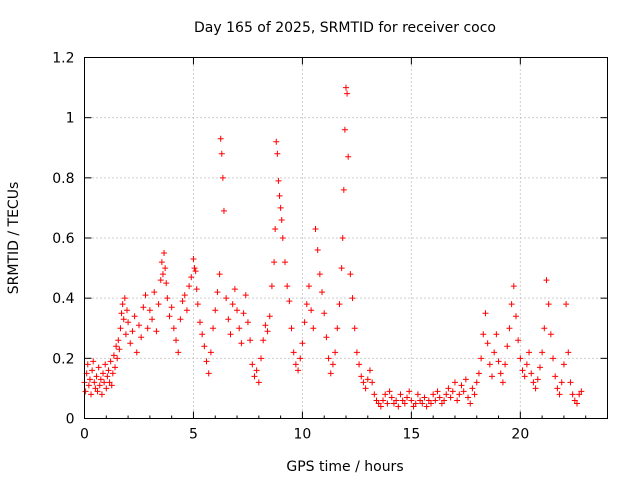 The width and height of the screenshot is (640, 484). What do you see at coordinates (193, 435) in the screenshot?
I see `x-tick-label: 5` at bounding box center [193, 435].